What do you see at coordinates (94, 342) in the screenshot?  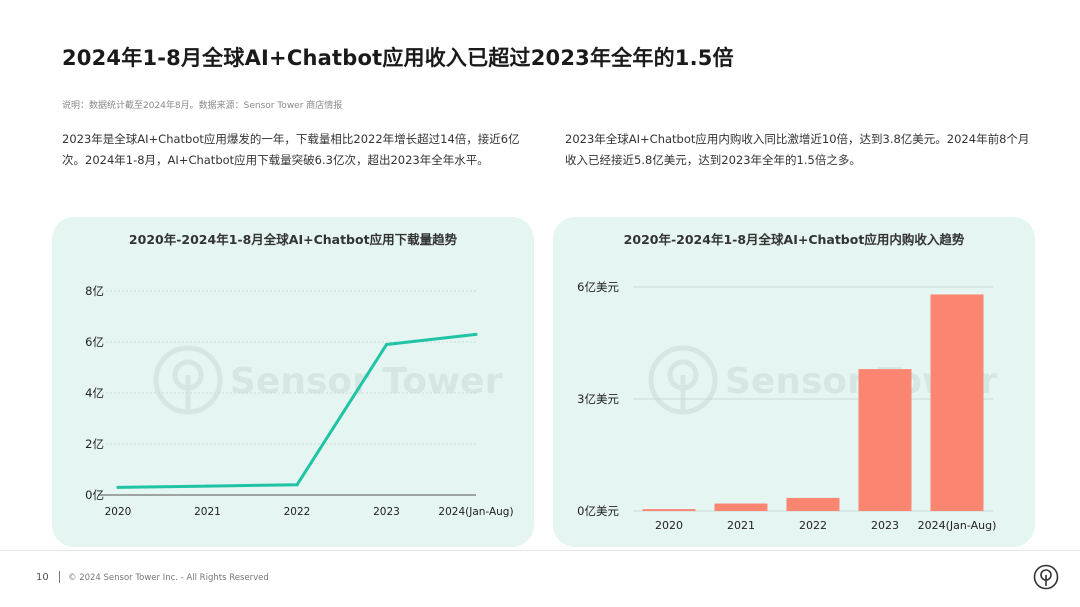 I see `y-tick-label: 6亿` at bounding box center [94, 342].